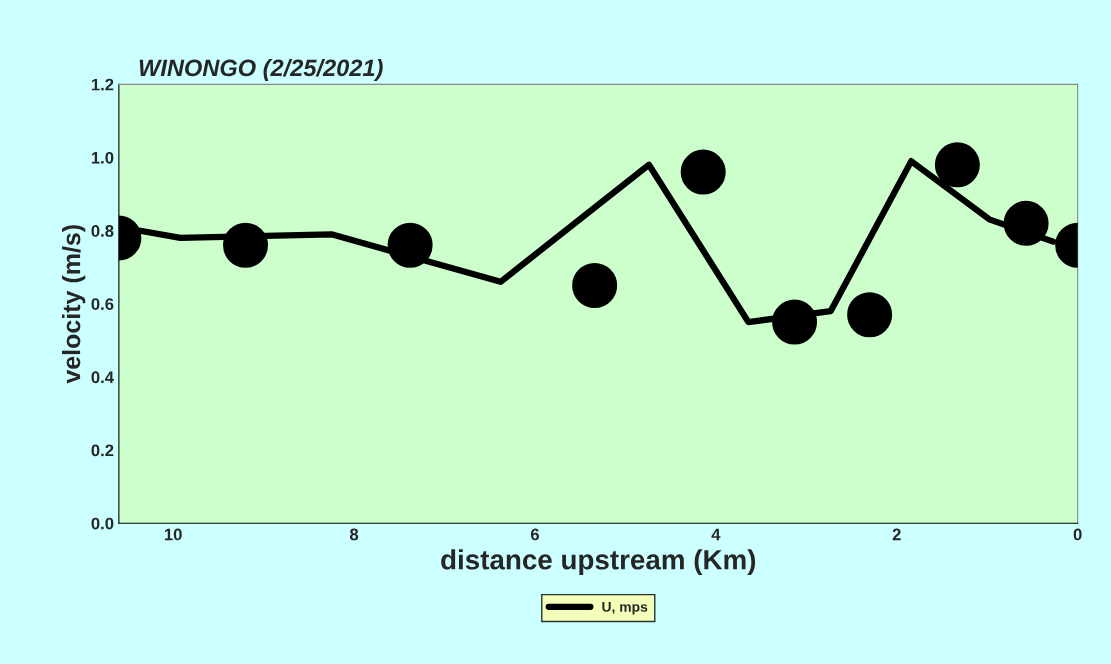 Image resolution: width=1111 pixels, height=664 pixels. What do you see at coordinates (896, 534) in the screenshot?
I see `x-tick-label: 2` at bounding box center [896, 534].